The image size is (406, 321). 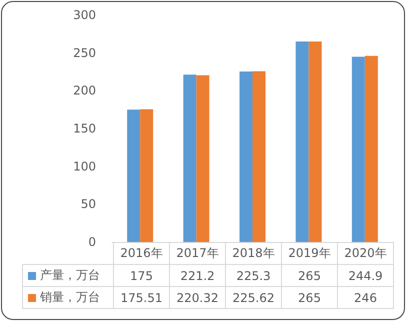 I want to click on y-tick-label: 250, so click(x=84, y=53).